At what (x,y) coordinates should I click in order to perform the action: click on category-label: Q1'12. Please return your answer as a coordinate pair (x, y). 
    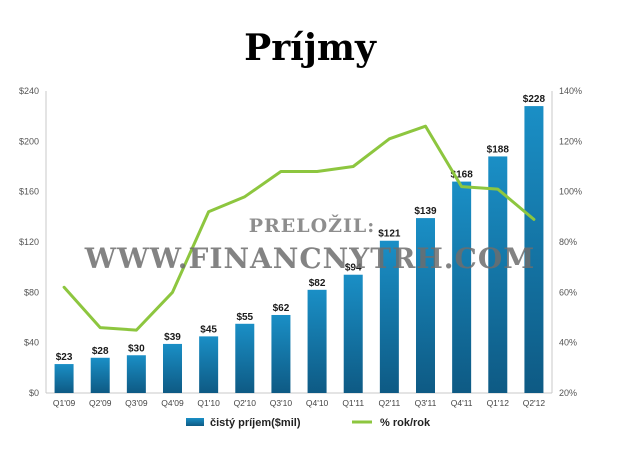
    Looking at the image, I should click on (498, 403).